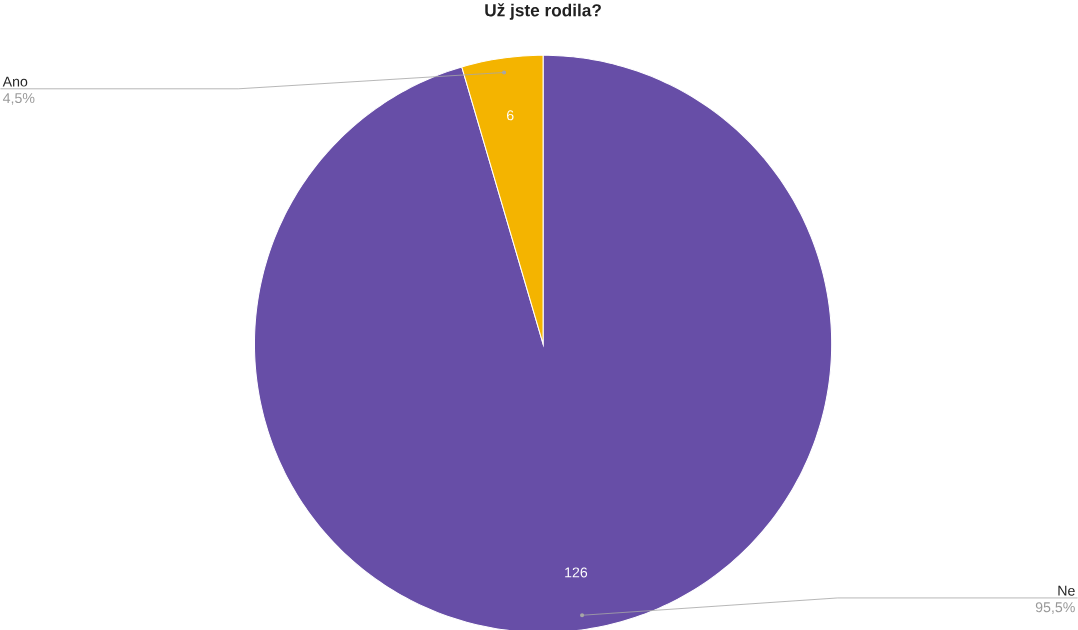 The height and width of the screenshot is (630, 1078). I want to click on data-label: 6, so click(510, 115).